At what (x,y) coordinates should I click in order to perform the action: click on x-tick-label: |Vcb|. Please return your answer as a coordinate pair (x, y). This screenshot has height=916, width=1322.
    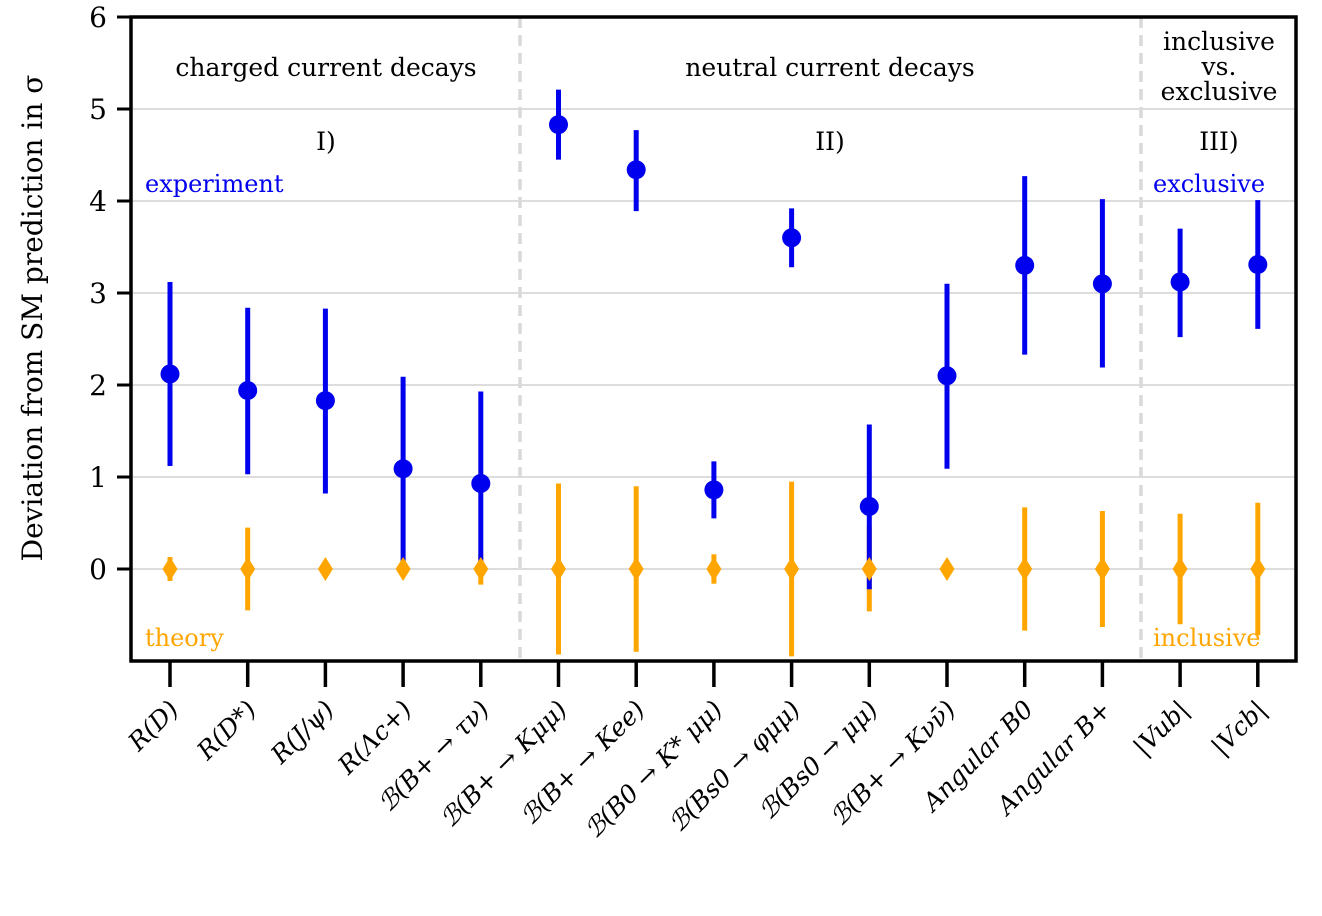
    Looking at the image, I should click on (1239, 728).